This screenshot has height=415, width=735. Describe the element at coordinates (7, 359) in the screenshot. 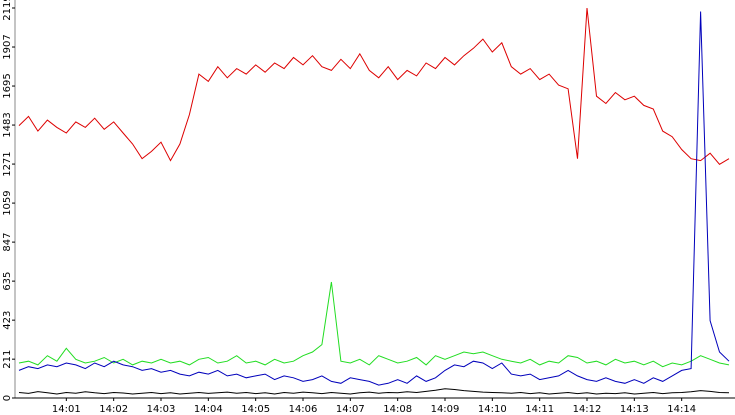

I see `y-tick-label: 211` at that location.